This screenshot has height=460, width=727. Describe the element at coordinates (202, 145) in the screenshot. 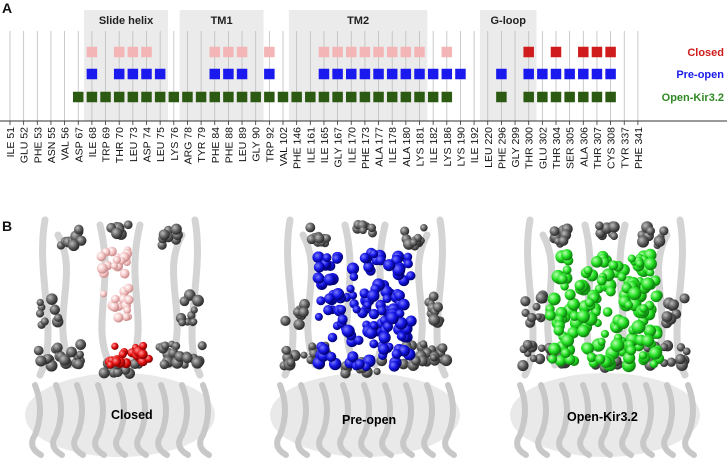

I see `residue-tick-label: TYR 79` at that location.